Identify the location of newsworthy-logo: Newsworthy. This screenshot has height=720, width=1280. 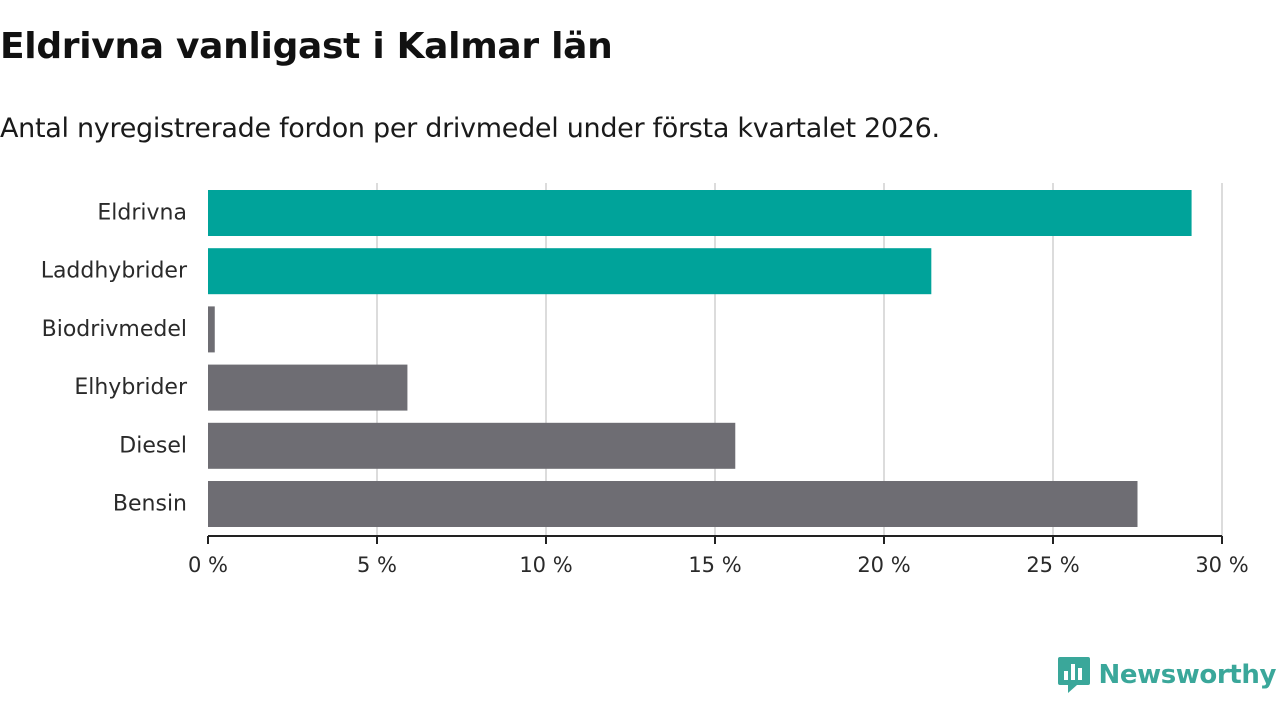
(1166, 675).